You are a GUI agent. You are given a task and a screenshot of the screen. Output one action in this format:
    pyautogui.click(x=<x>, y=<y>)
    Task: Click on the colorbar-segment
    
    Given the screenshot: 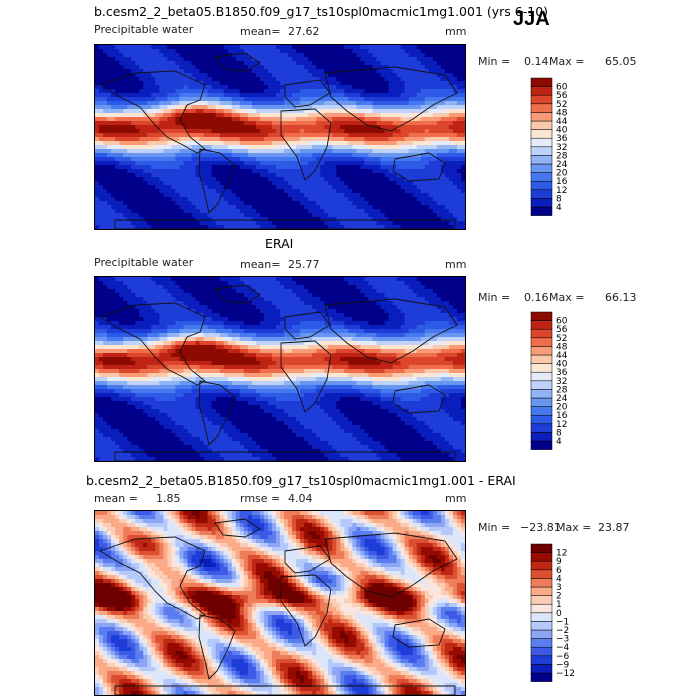 What is the action you would take?
    pyautogui.click(x=541, y=108)
    